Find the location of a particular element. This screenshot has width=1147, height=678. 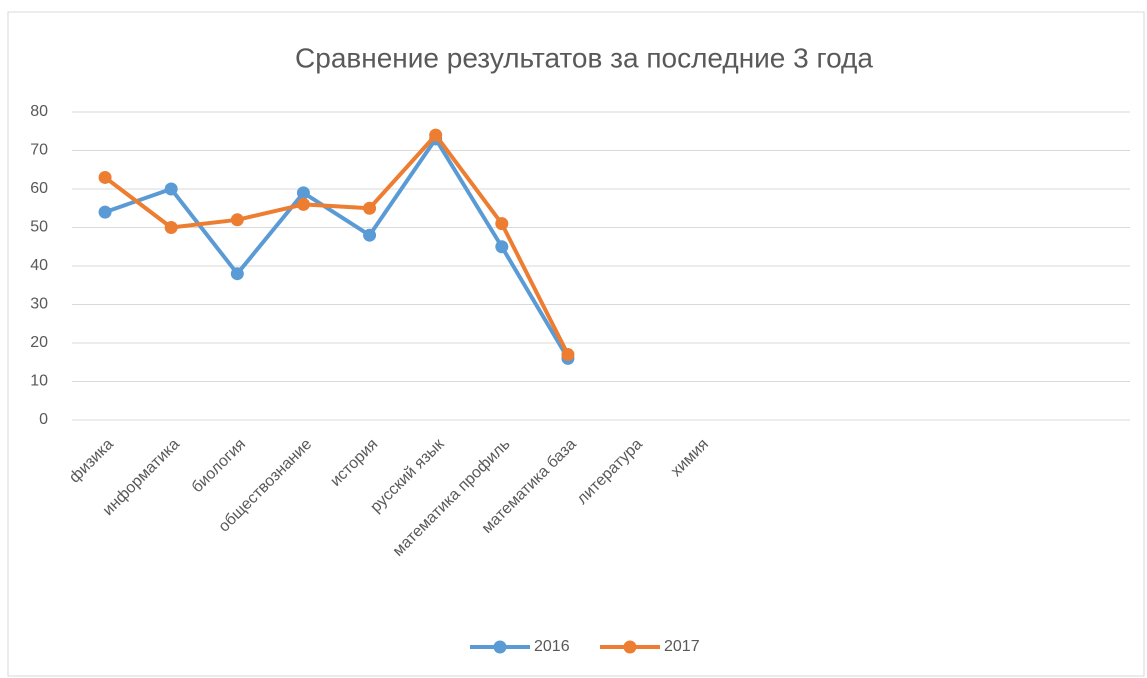

y-tick-label: 70 is located at coordinates (39, 150).